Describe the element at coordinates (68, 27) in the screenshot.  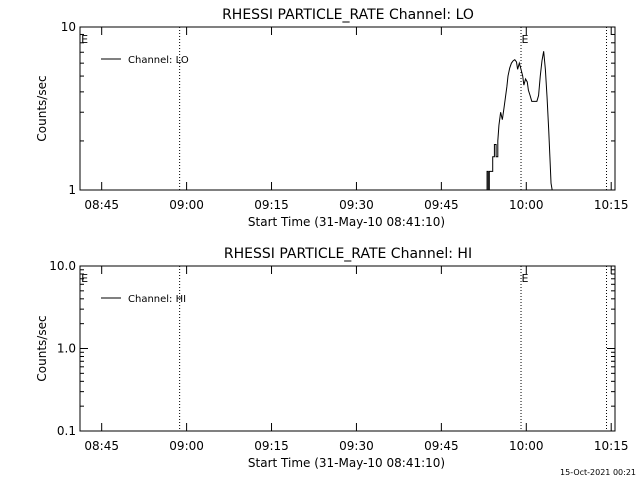
I see `y-tick-label: 10` at that location.